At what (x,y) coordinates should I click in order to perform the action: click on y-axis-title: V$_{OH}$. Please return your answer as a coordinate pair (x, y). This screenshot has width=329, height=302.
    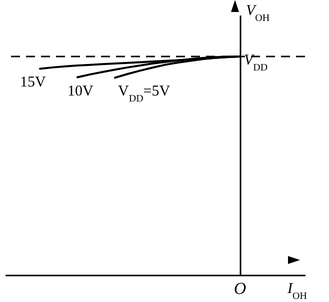
    Looking at the image, I should click on (258, 13).